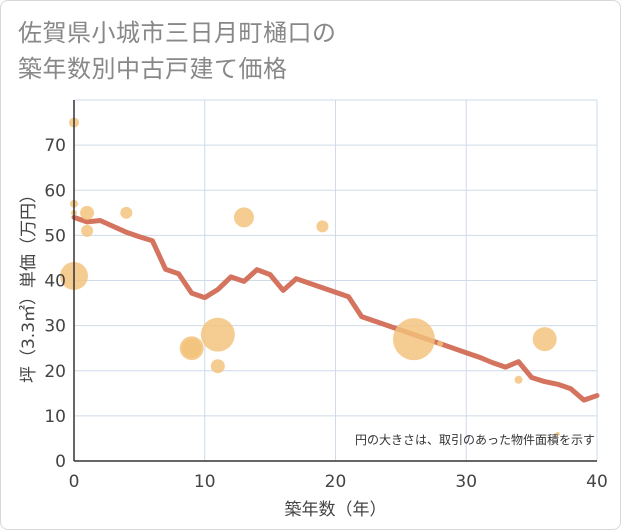 Image resolution: width=621 pixels, height=530 pixels. I want to click on y-tick-label: 0, so click(60, 462).